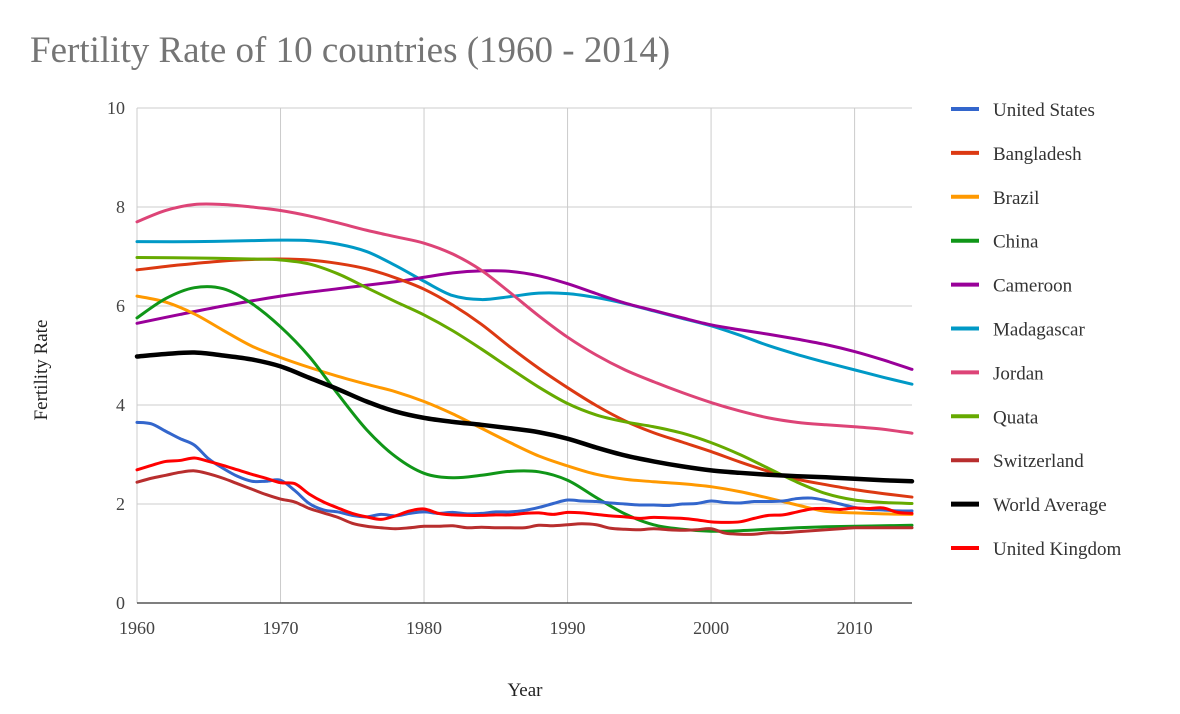 The image size is (1180, 714). Describe the element at coordinates (1033, 286) in the screenshot. I see `legend-label: Cameroon` at that location.